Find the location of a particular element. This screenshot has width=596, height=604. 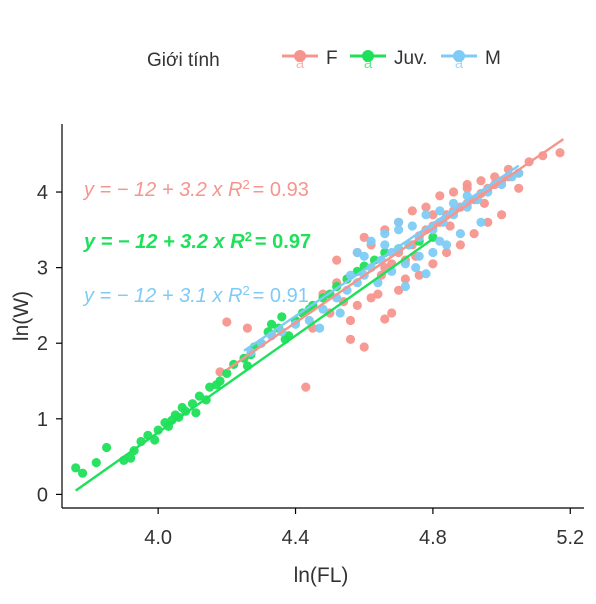

y-tick-label: 4 is located at coordinates (42, 193).